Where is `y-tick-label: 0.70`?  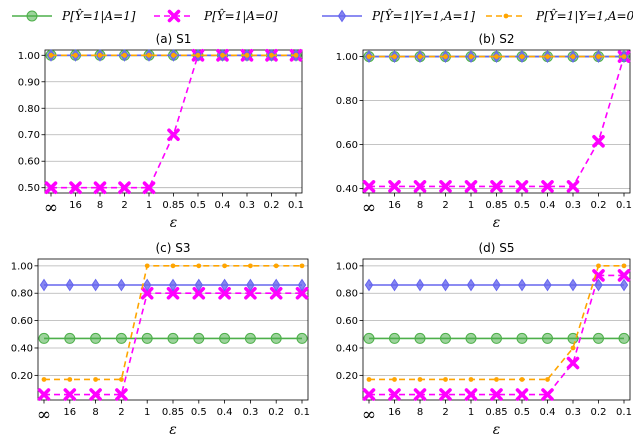
y-tick-label: 0.70 is located at coordinates (29, 135).